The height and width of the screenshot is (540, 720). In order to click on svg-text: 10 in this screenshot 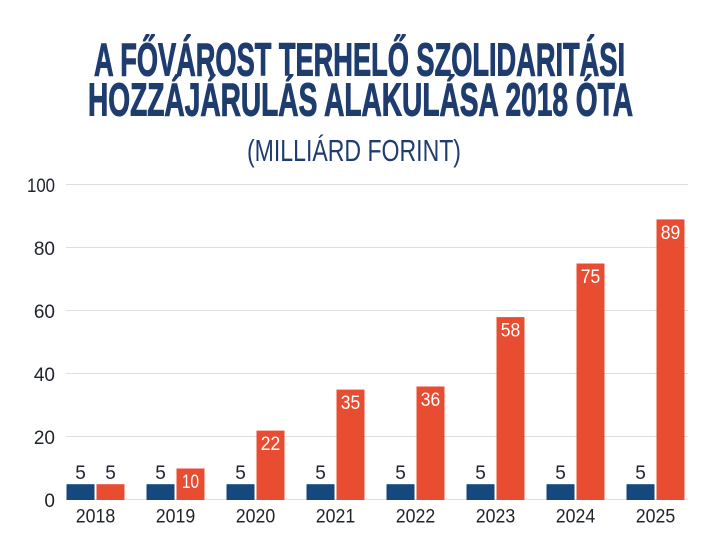, I will do `click(190, 482)`.